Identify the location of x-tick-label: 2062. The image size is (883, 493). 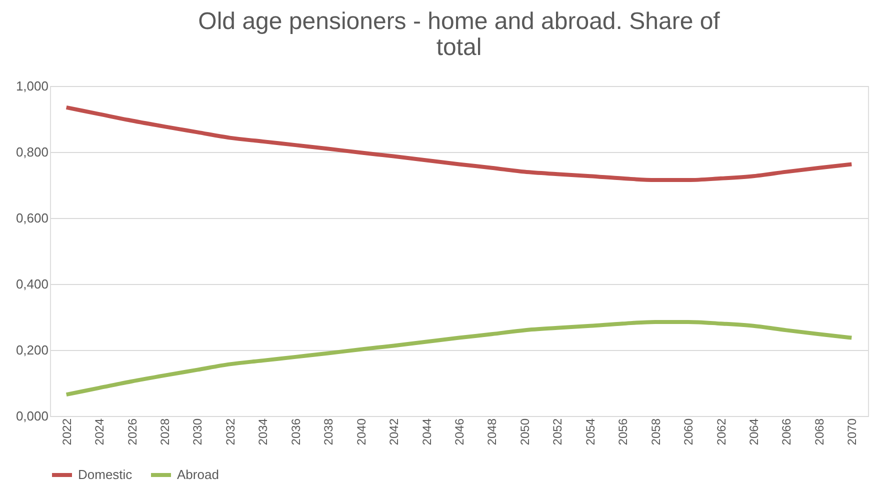
(721, 432).